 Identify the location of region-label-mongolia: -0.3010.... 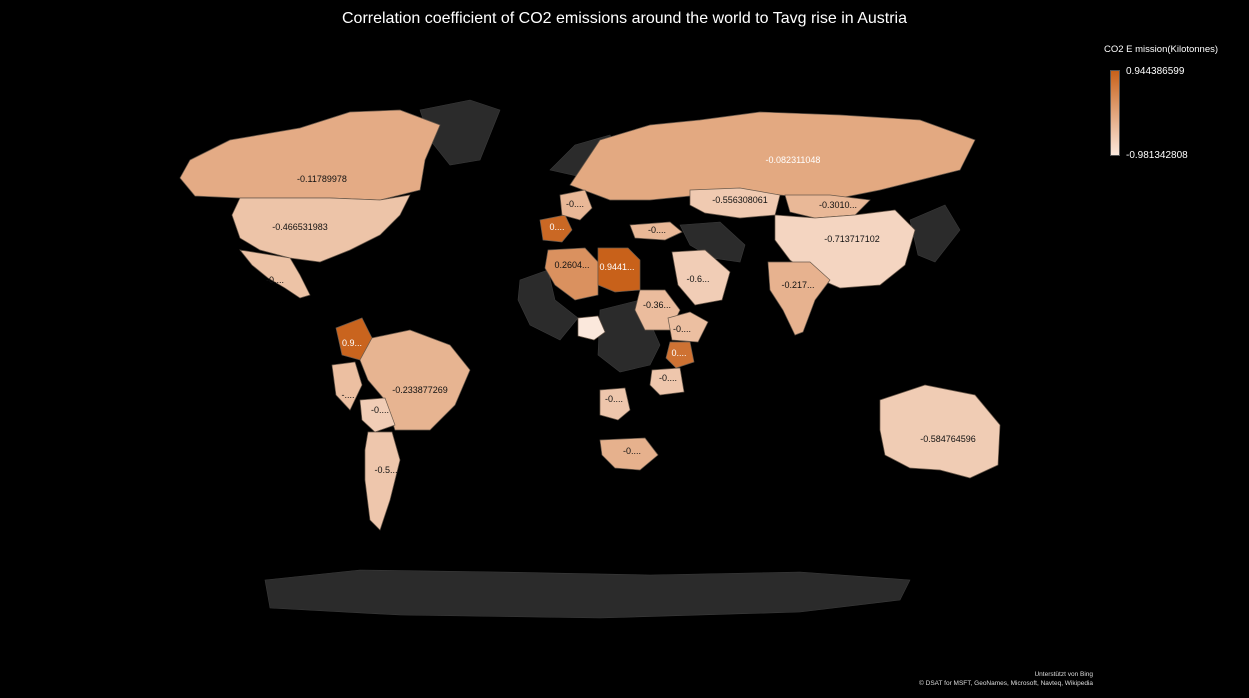
(838, 205).